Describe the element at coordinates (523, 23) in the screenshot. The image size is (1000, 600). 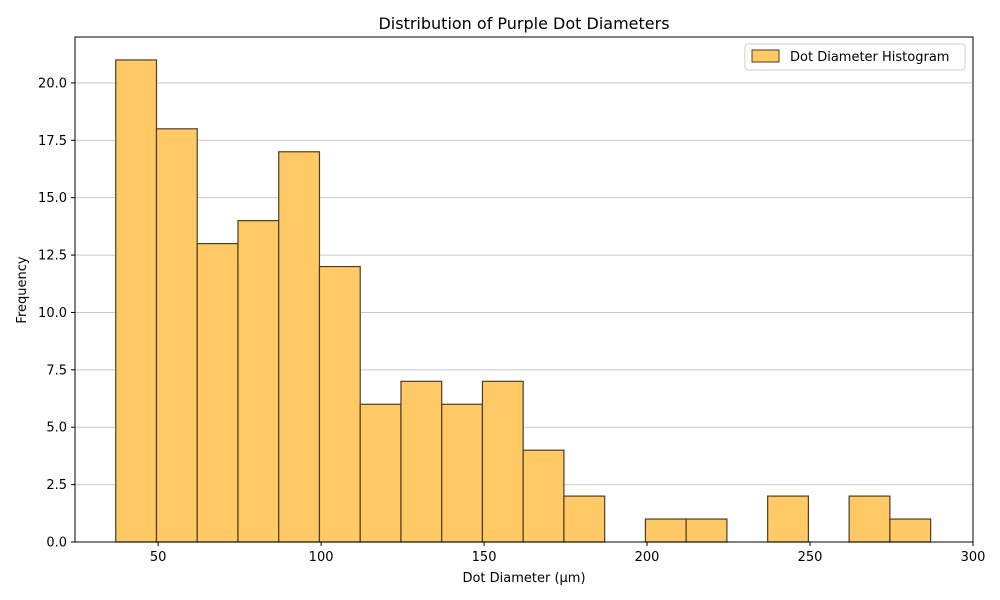
I see `chart-title: Distribution of Purple Dot Diameters` at that location.